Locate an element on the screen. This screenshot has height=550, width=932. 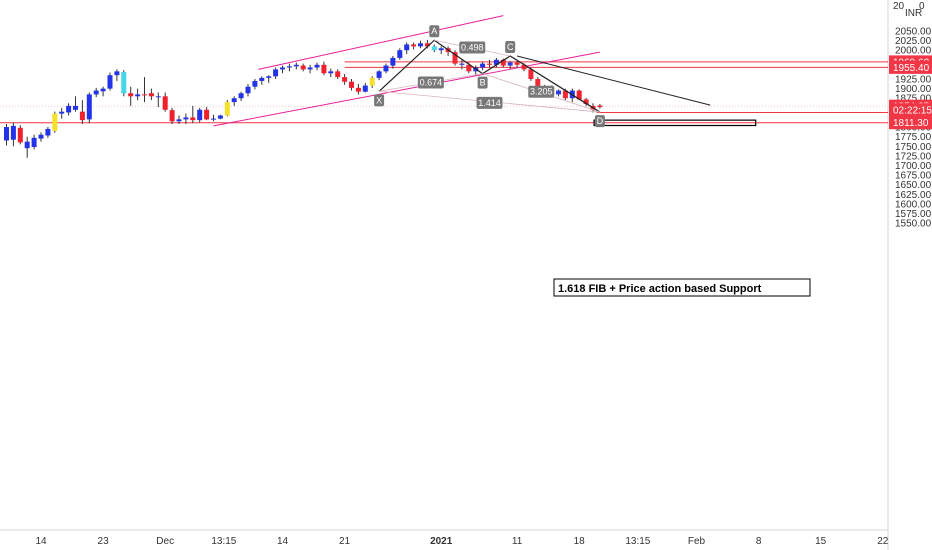
time-tick-label: 11 is located at coordinates (517, 541).